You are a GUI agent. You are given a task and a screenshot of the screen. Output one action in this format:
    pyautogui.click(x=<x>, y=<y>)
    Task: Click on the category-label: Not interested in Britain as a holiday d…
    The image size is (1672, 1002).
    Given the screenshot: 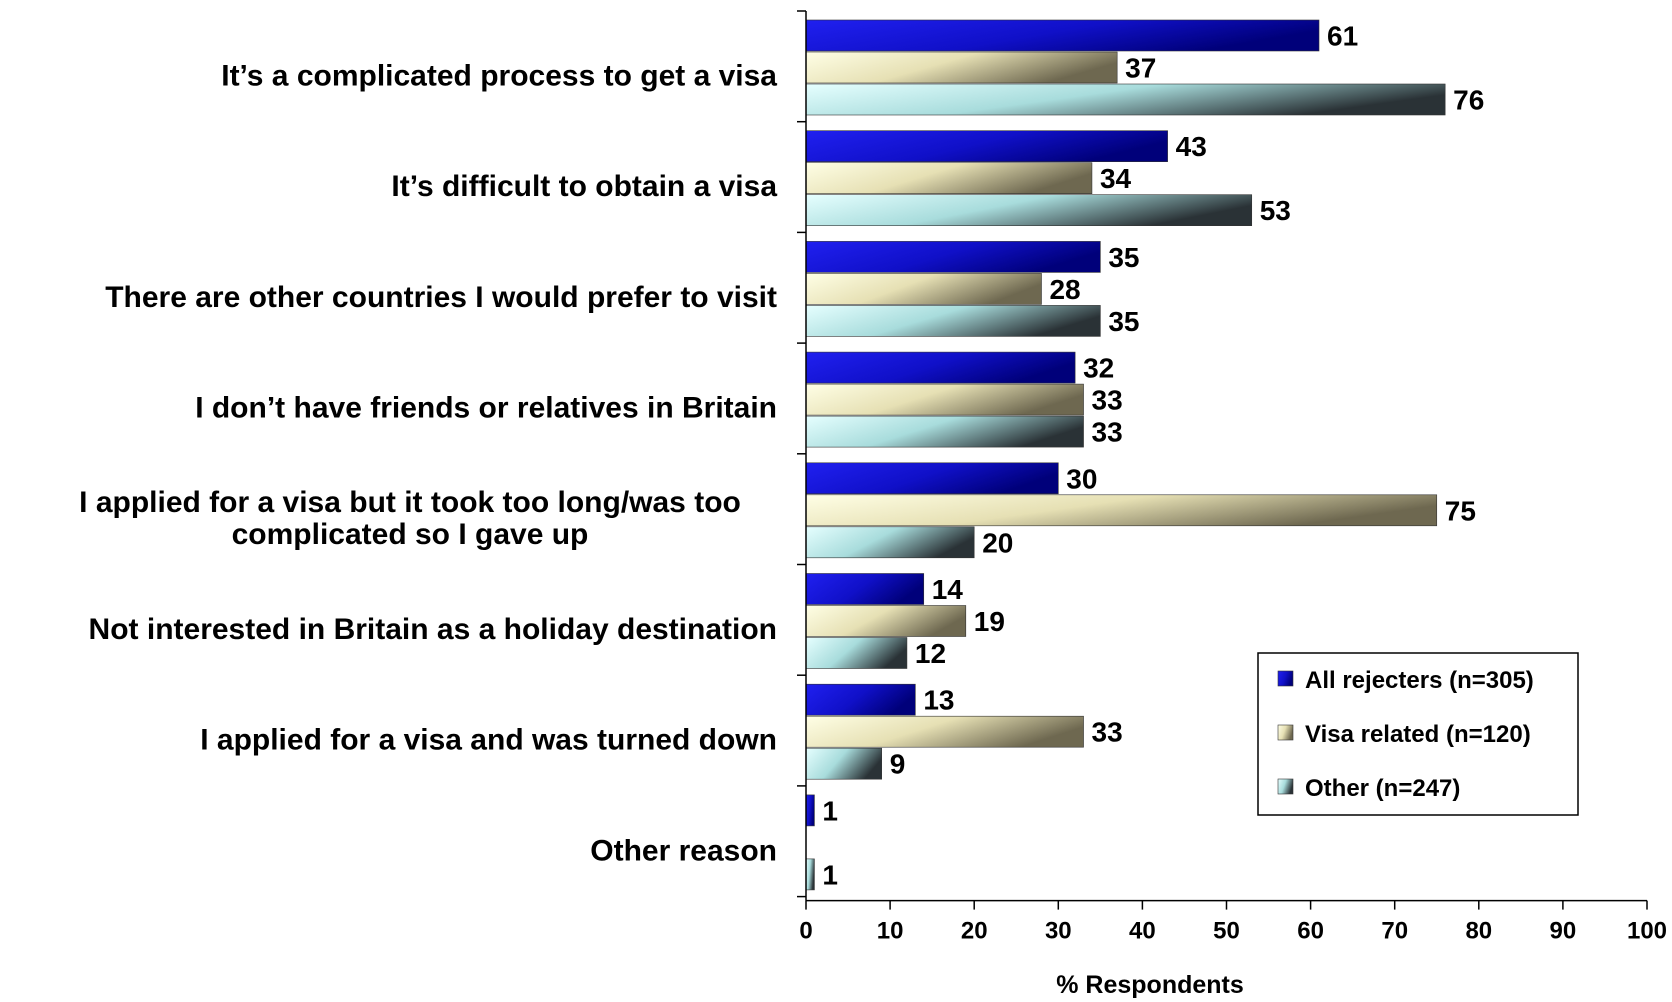 What is the action you would take?
    pyautogui.click(x=433, y=629)
    